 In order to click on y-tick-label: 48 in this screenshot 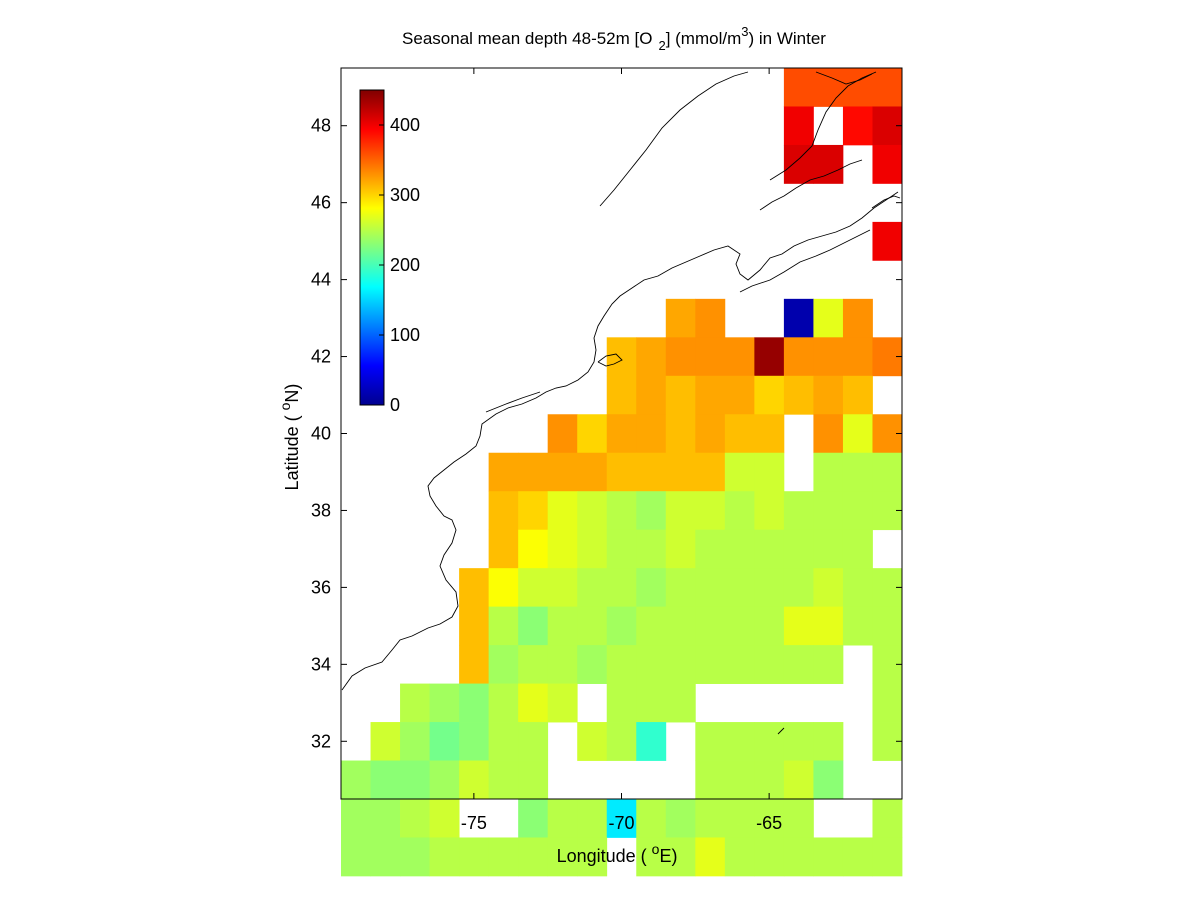, I will do `click(321, 126)`.